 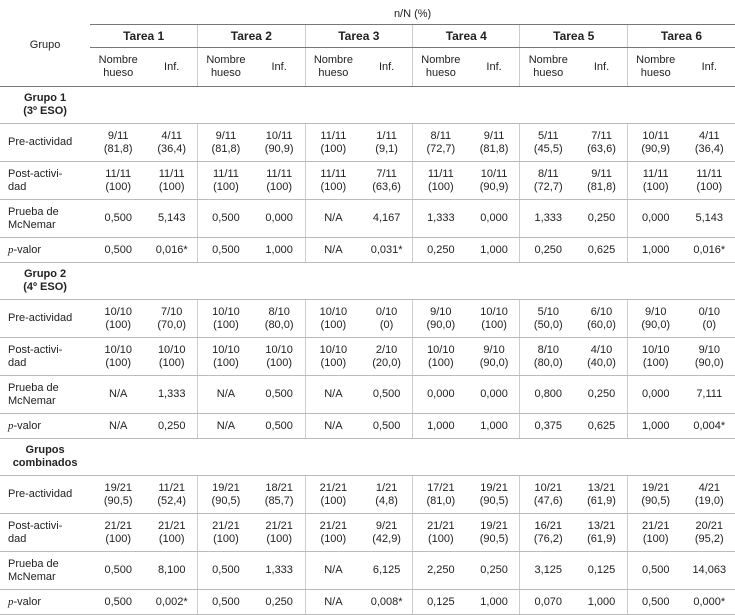 I want to click on cell: 11/11 (100), so click(x=279, y=180).